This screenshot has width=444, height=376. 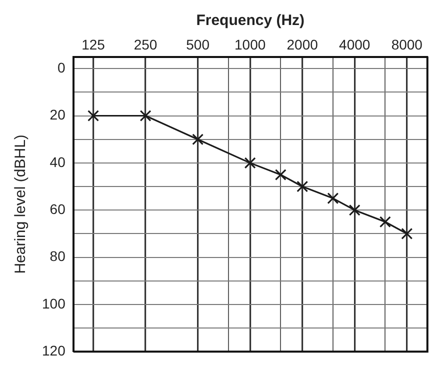 I want to click on y-axis-title: Hearing level (dBHL), so click(x=21, y=204).